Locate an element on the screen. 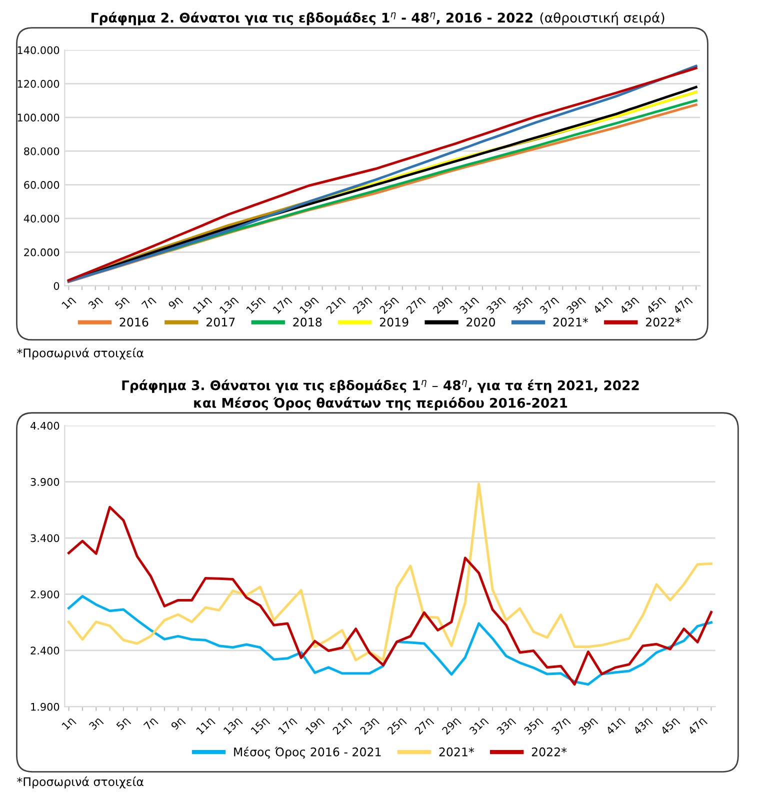 This screenshot has width=761, height=794. legend-label: 2019 is located at coordinates (394, 322).